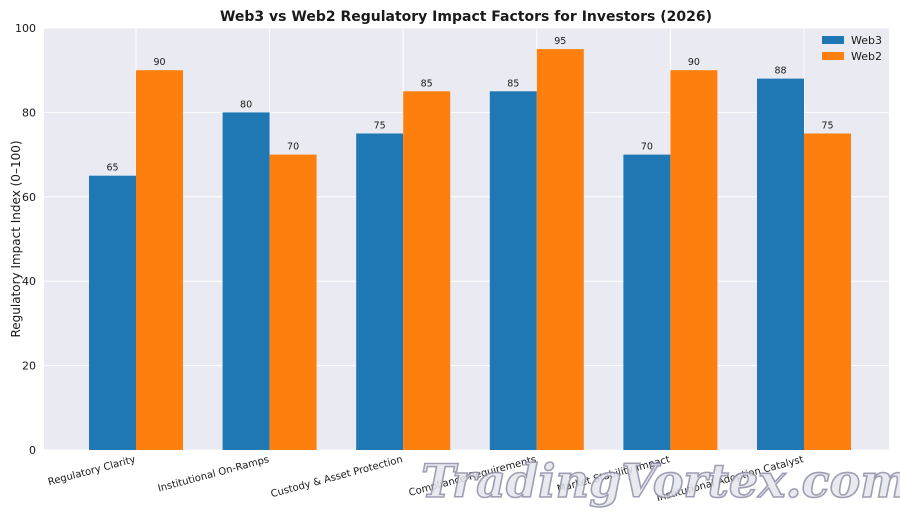 The image size is (900, 525). What do you see at coordinates (246, 104) in the screenshot?
I see `bar-value-label: 80` at bounding box center [246, 104].